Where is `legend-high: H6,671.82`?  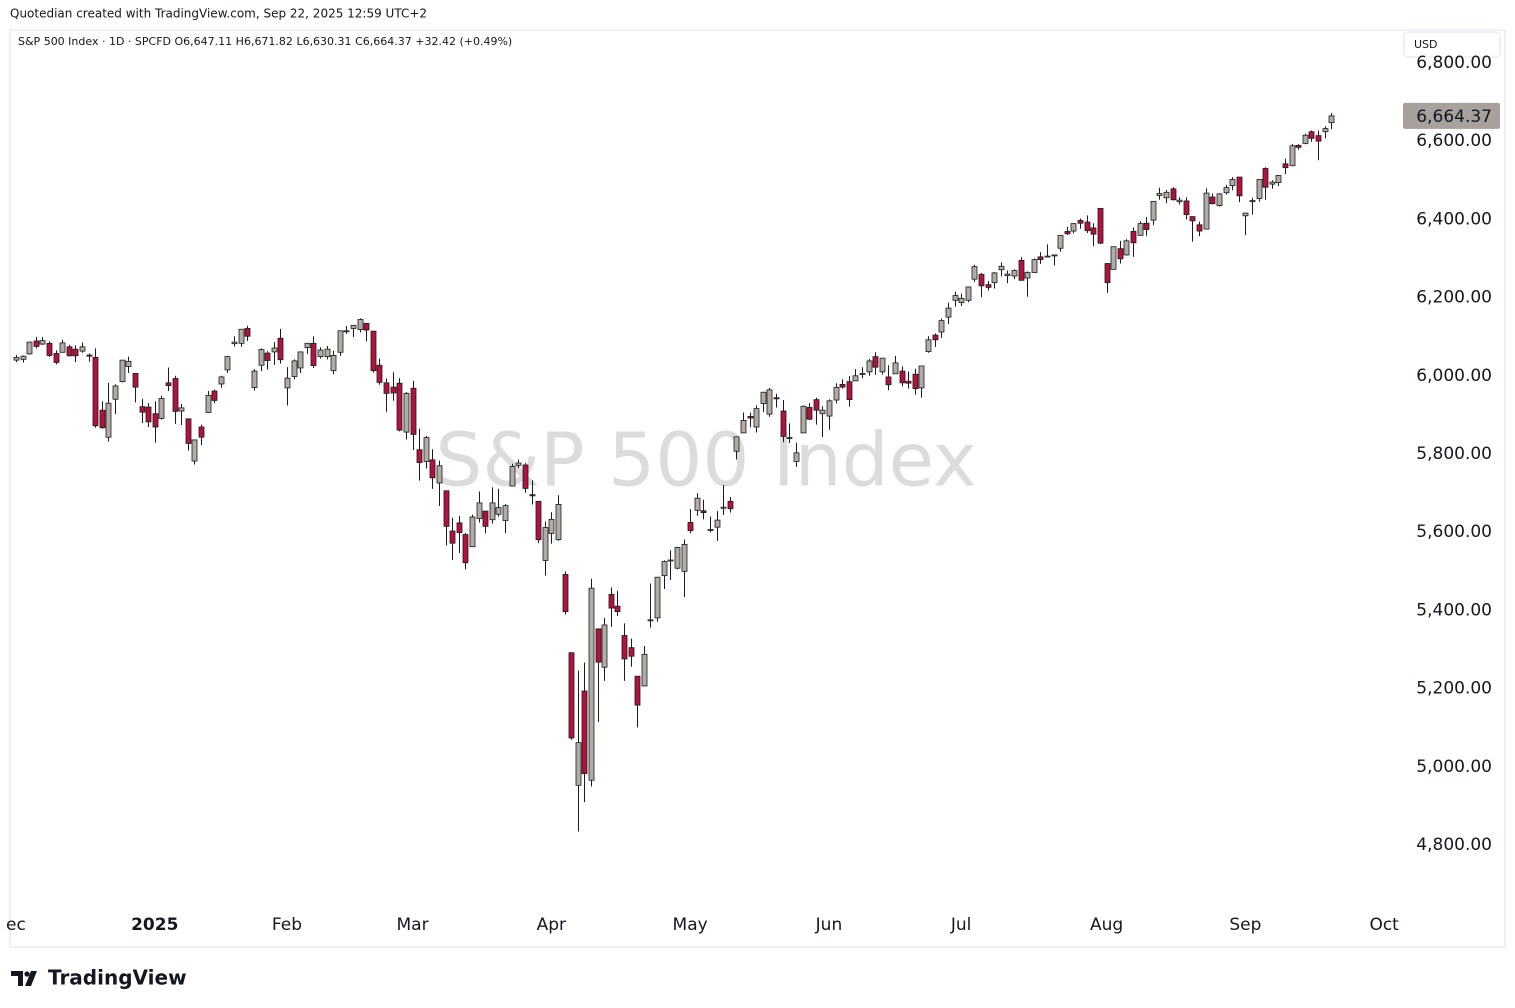 legend-high: H6,671.82 is located at coordinates (264, 41).